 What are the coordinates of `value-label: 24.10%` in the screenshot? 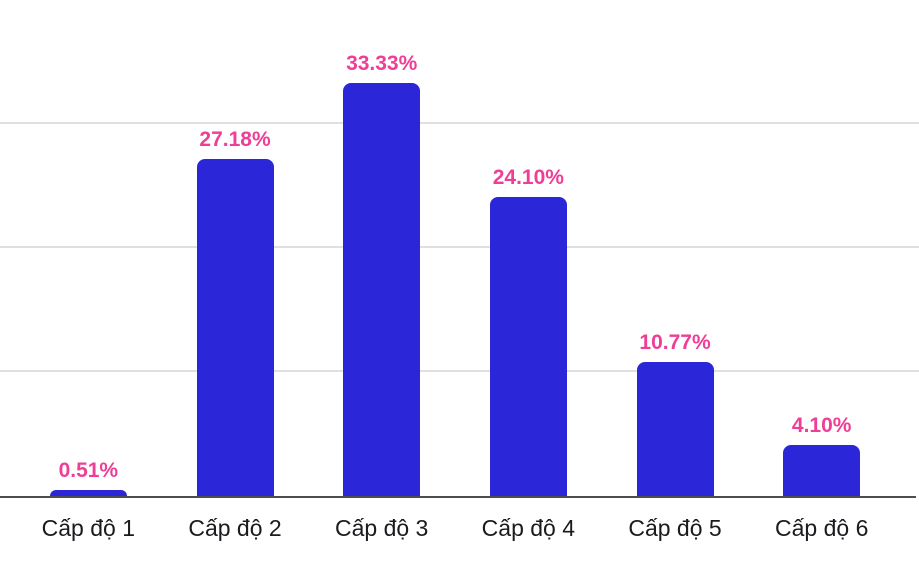 It's located at (528, 178).